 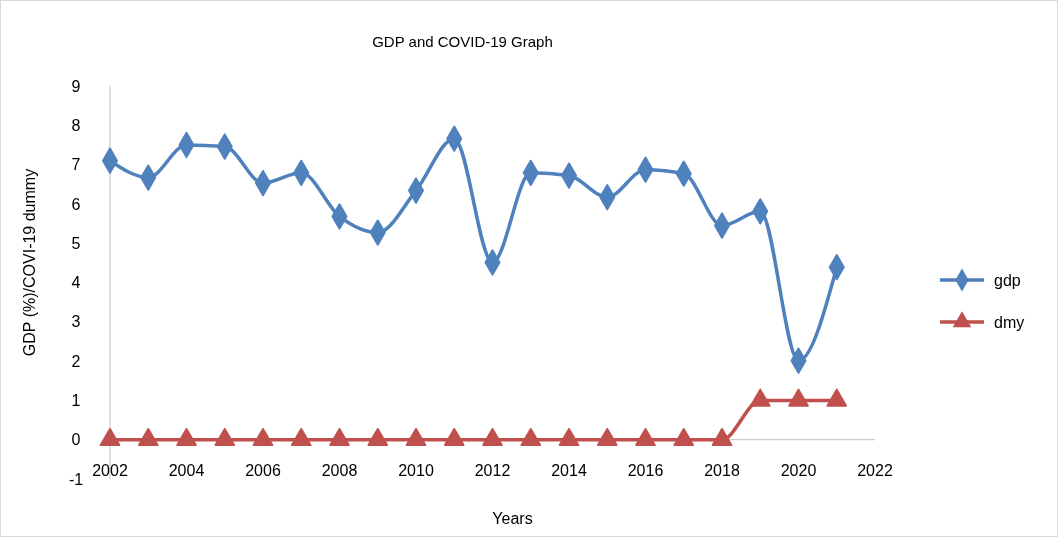 I want to click on x-tick-label: 2010, so click(x=416, y=470).